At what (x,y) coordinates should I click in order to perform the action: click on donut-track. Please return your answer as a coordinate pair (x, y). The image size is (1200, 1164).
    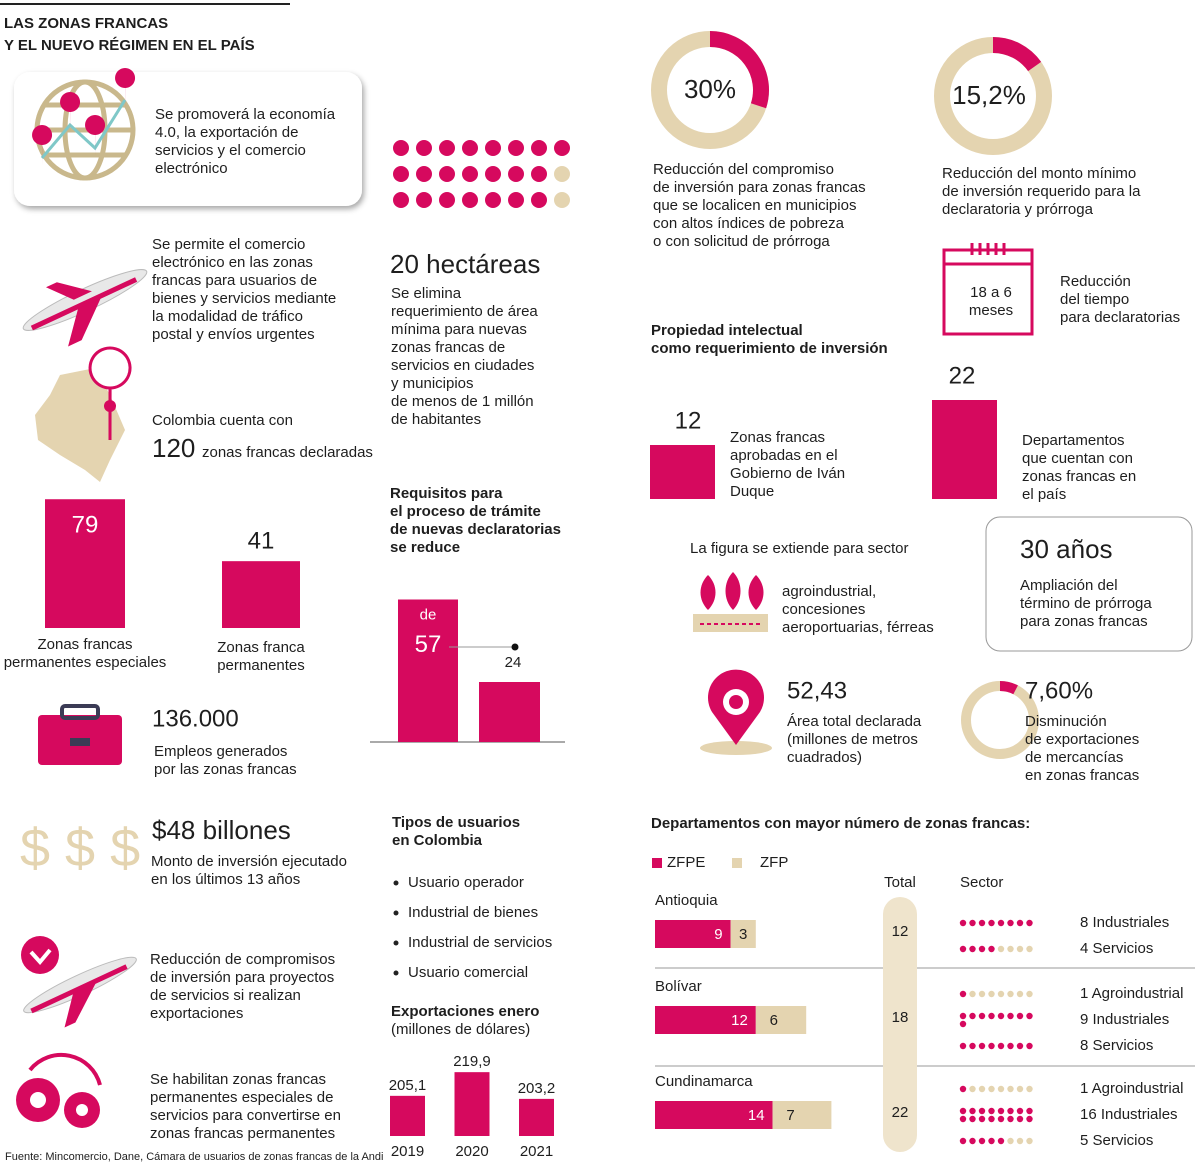
    Looking at the image, I should click on (1000, 720).